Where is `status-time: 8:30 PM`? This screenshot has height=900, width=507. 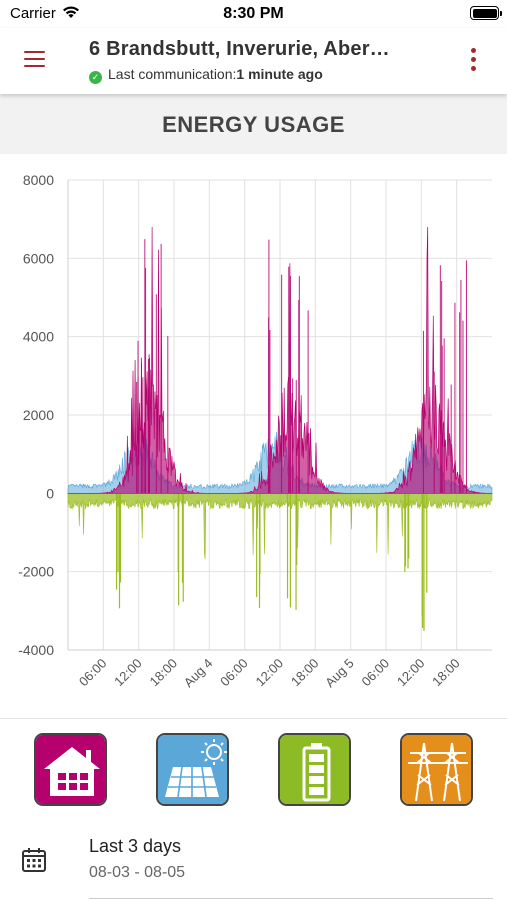 status-time: 8:30 PM is located at coordinates (253, 13).